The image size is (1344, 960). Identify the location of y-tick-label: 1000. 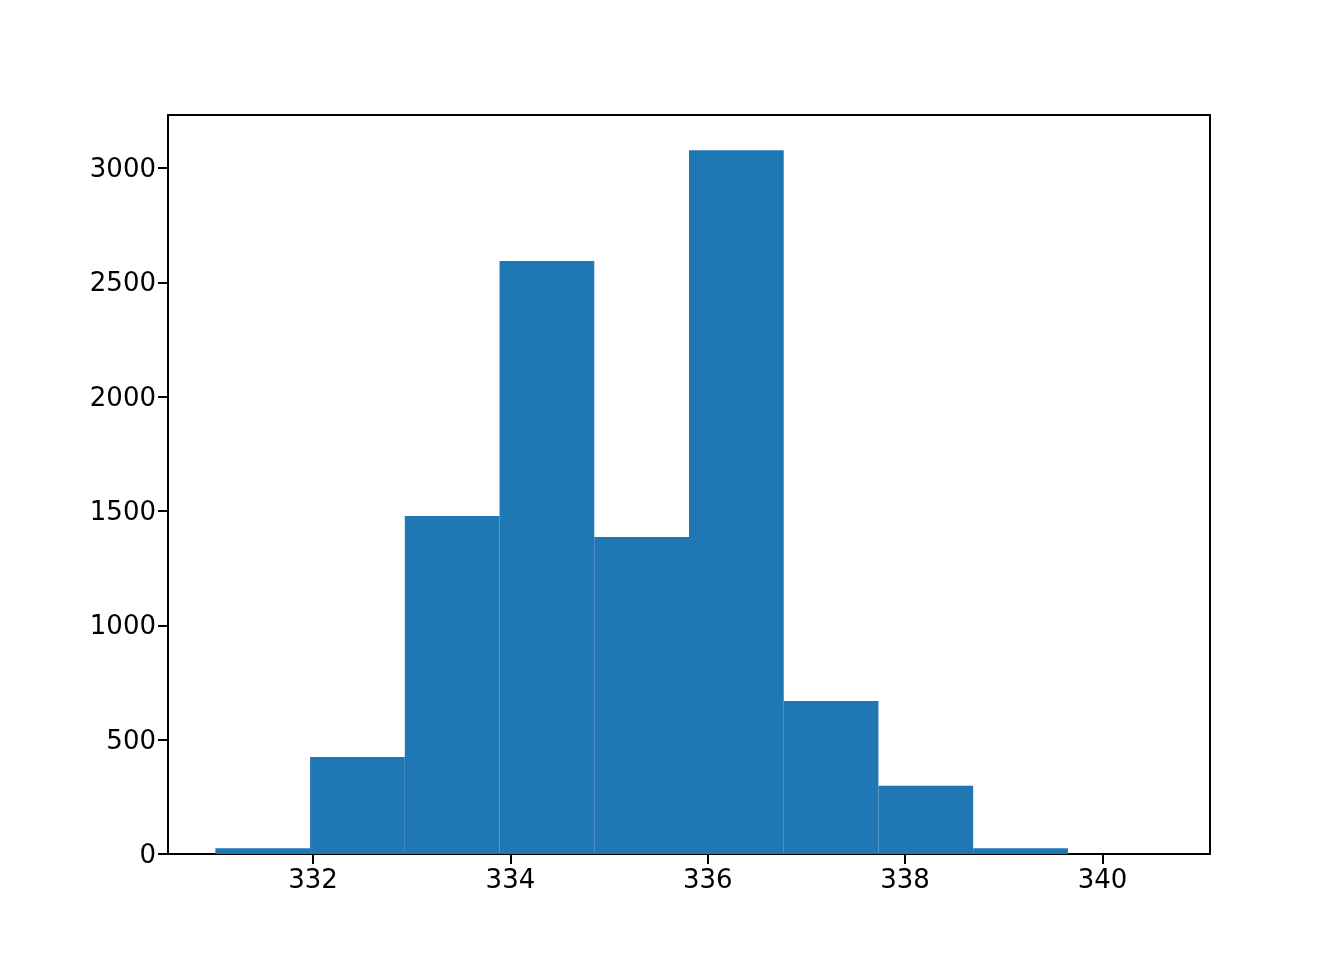
(122, 625).